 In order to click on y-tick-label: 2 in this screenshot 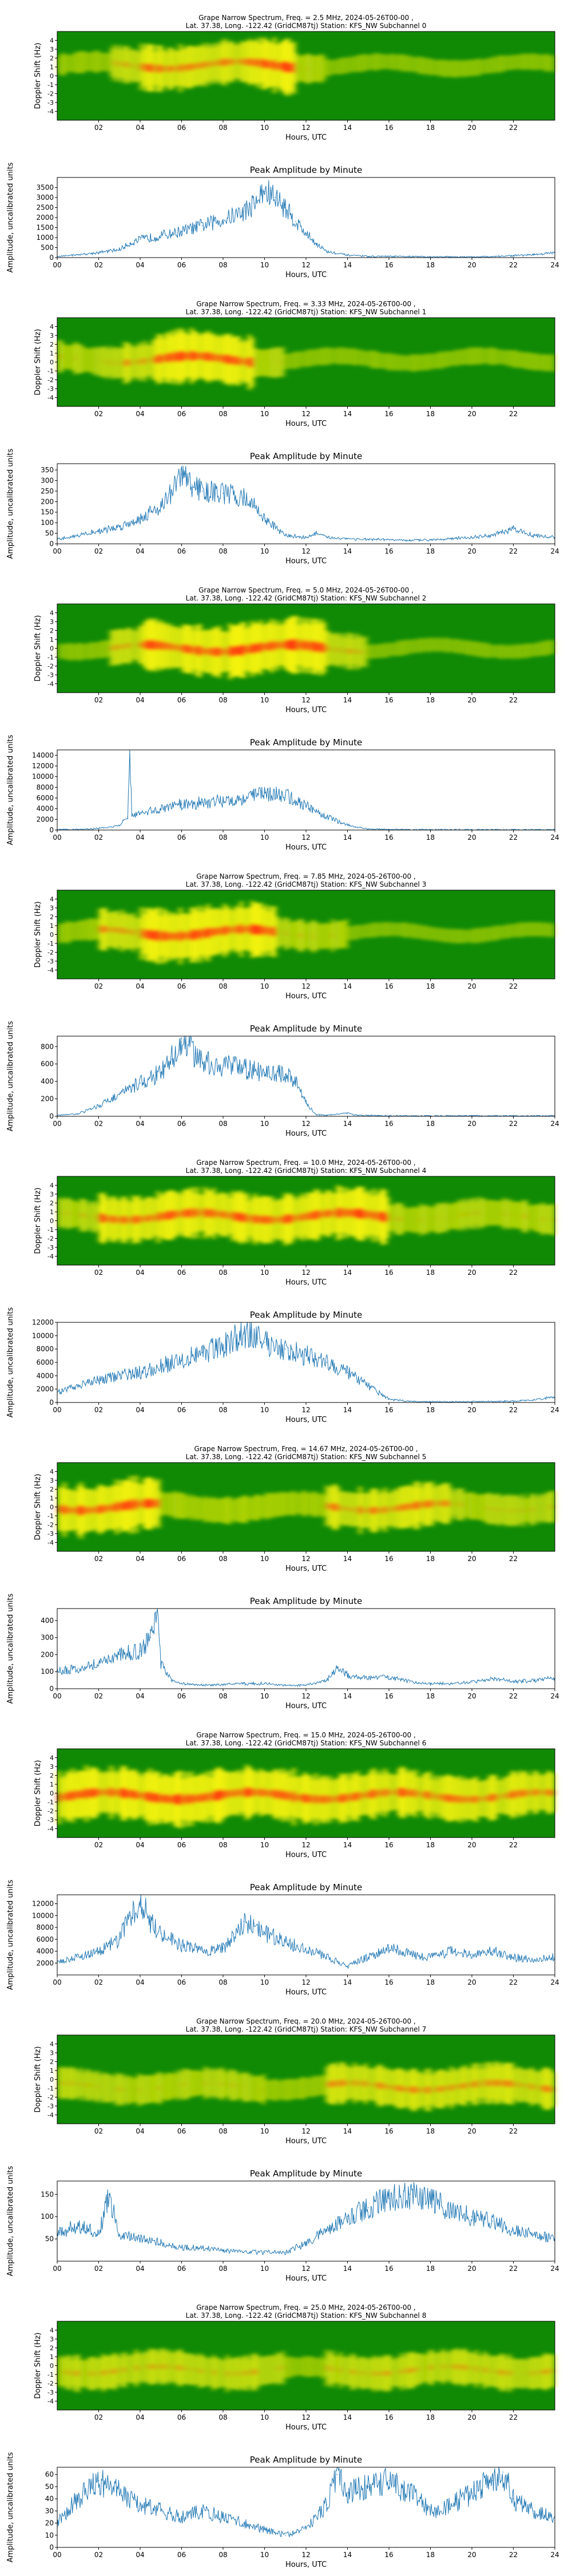, I will do `click(52, 2062)`.